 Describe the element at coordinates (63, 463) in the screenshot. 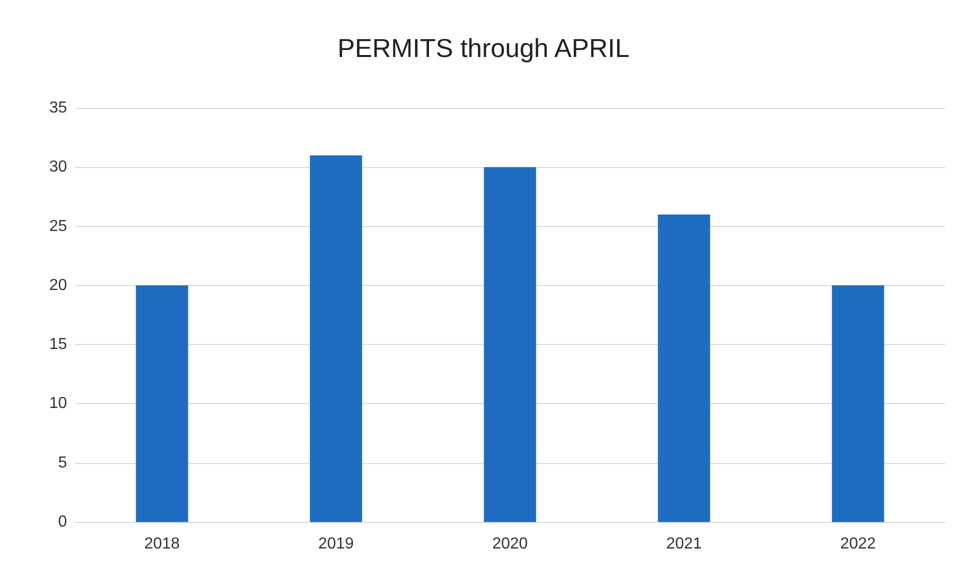

I see `y-tick-label: 5` at that location.